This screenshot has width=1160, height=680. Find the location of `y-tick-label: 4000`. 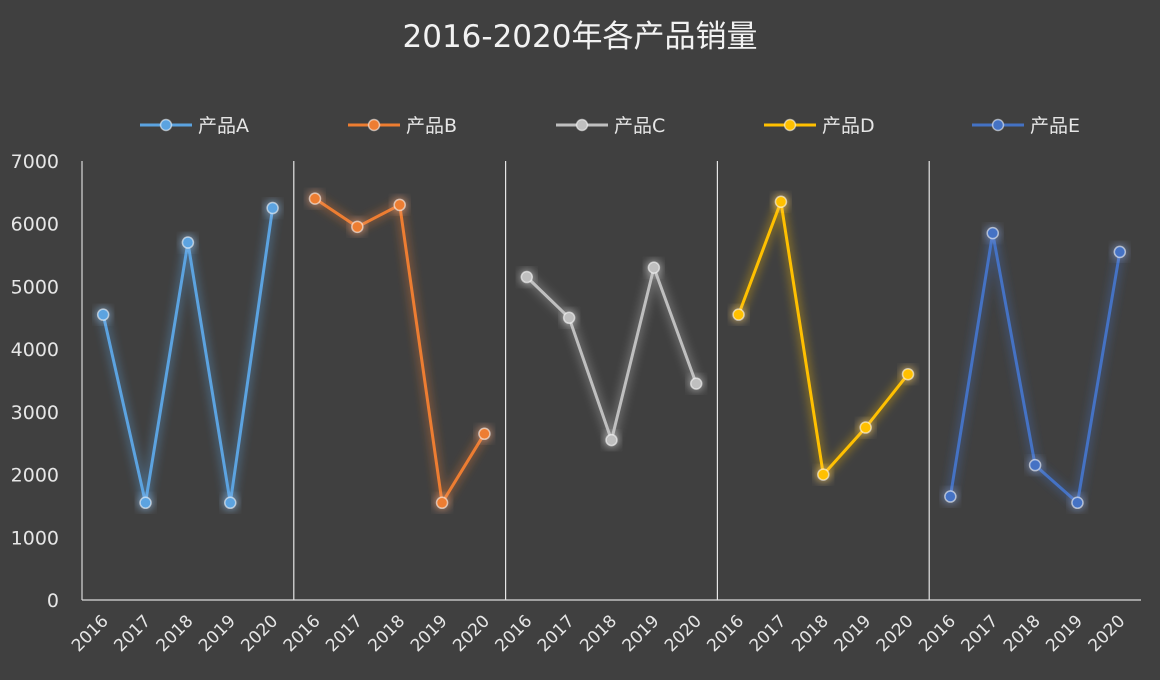

y-tick-label: 4000 is located at coordinates (35, 350).